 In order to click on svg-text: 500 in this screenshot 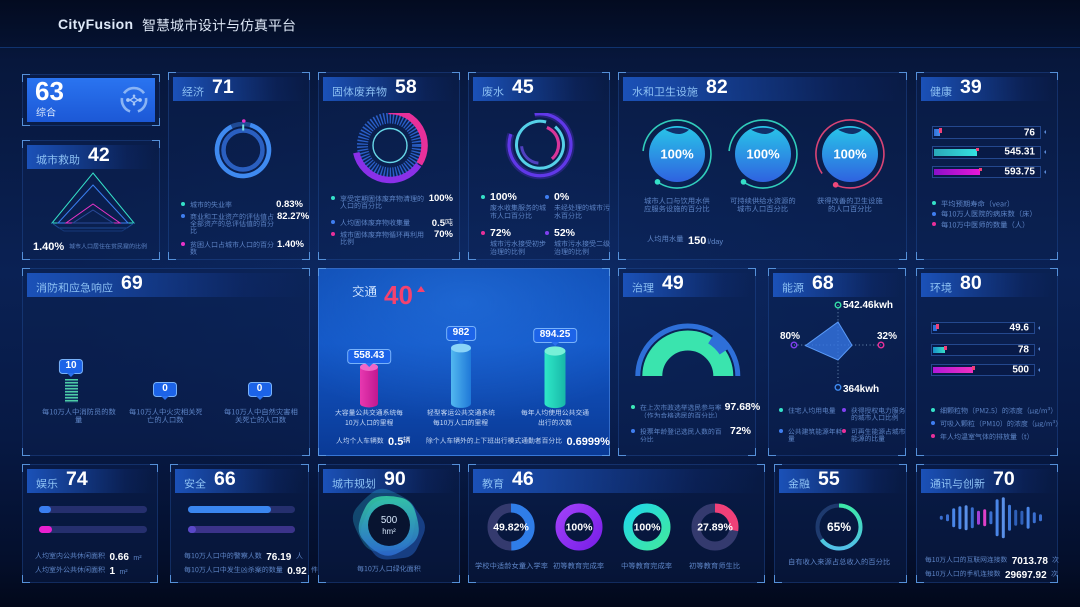, I will do `click(389, 520)`.